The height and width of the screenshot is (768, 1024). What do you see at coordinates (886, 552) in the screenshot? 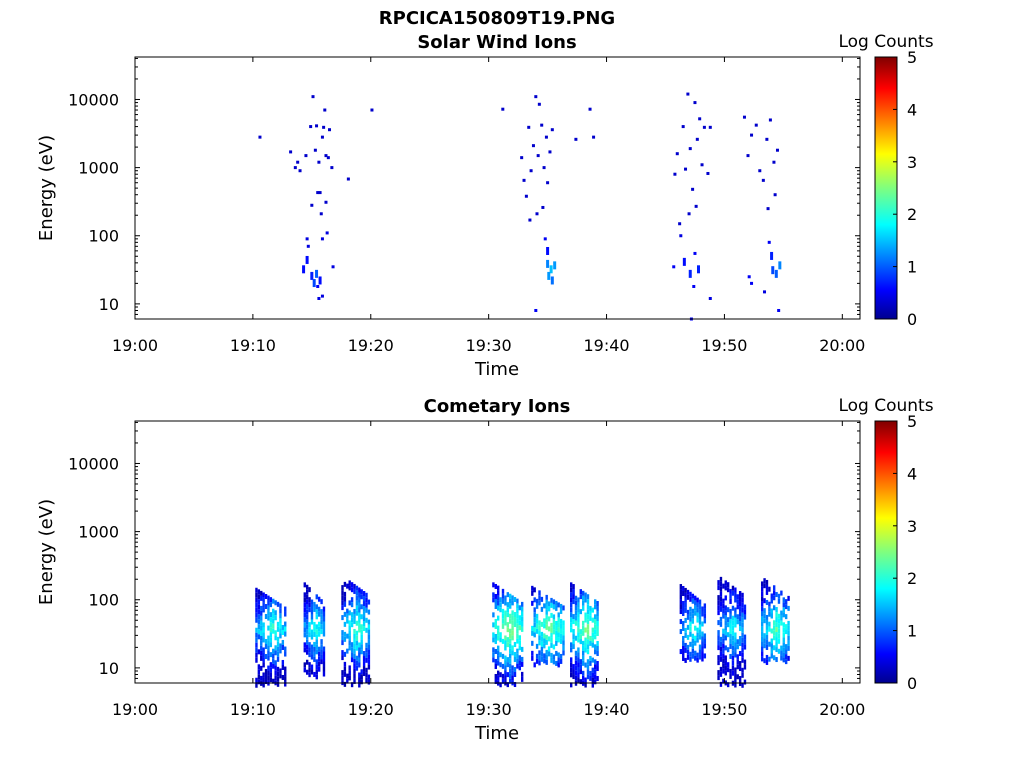
I see `colorbar-gradient` at bounding box center [886, 552].